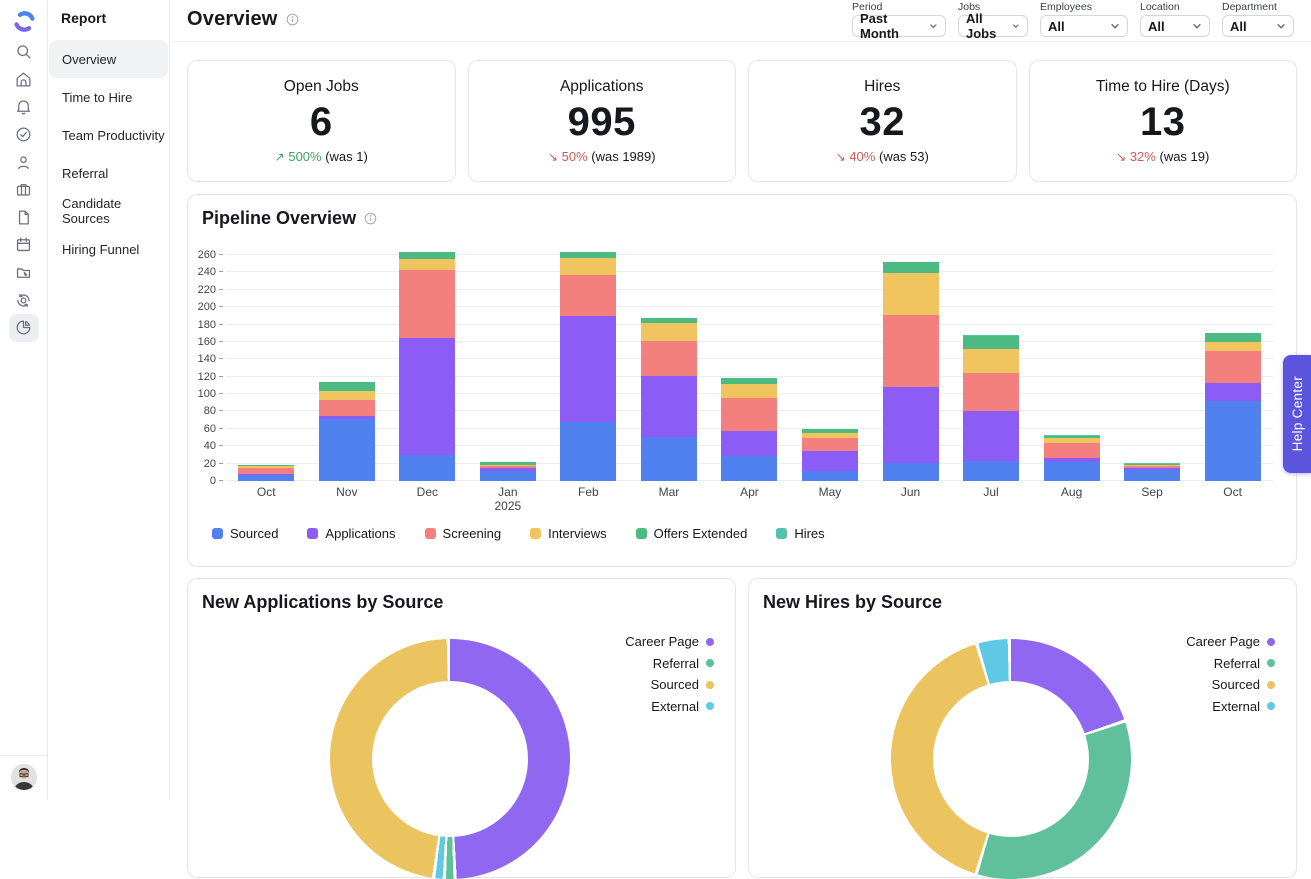 The width and height of the screenshot is (1311, 879). What do you see at coordinates (1175, 26) in the screenshot?
I see `location-select: All` at bounding box center [1175, 26].